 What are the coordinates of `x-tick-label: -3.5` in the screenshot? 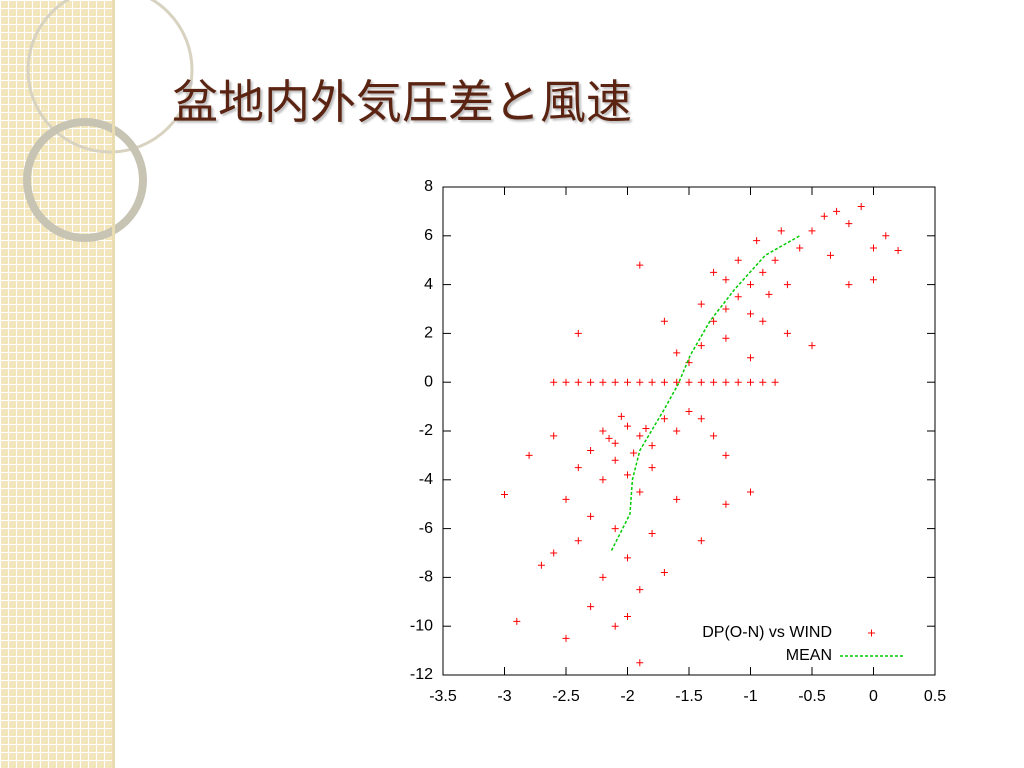 It's located at (443, 696).